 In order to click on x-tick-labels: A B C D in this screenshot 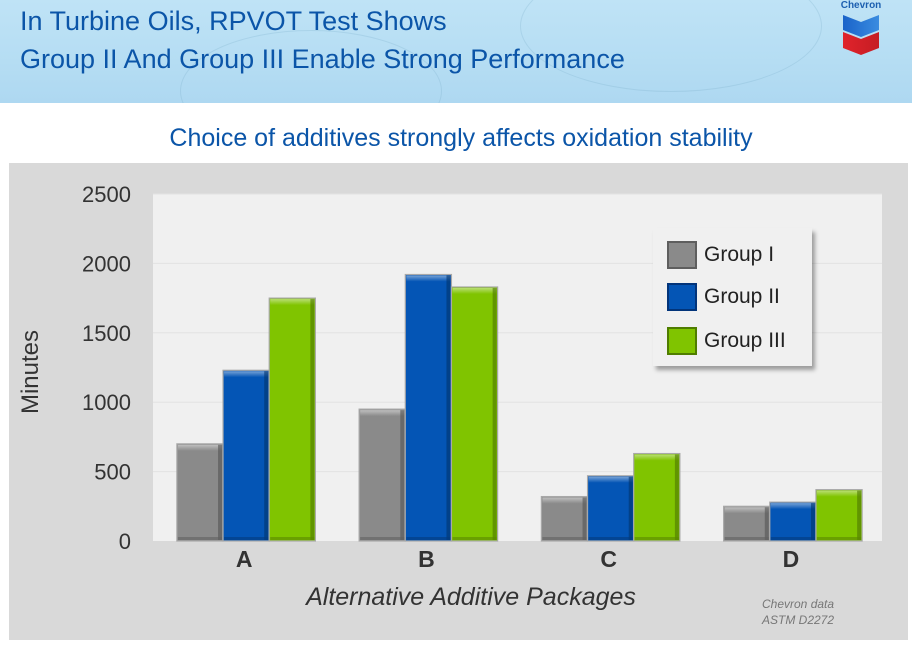, I will do `click(517, 559)`.